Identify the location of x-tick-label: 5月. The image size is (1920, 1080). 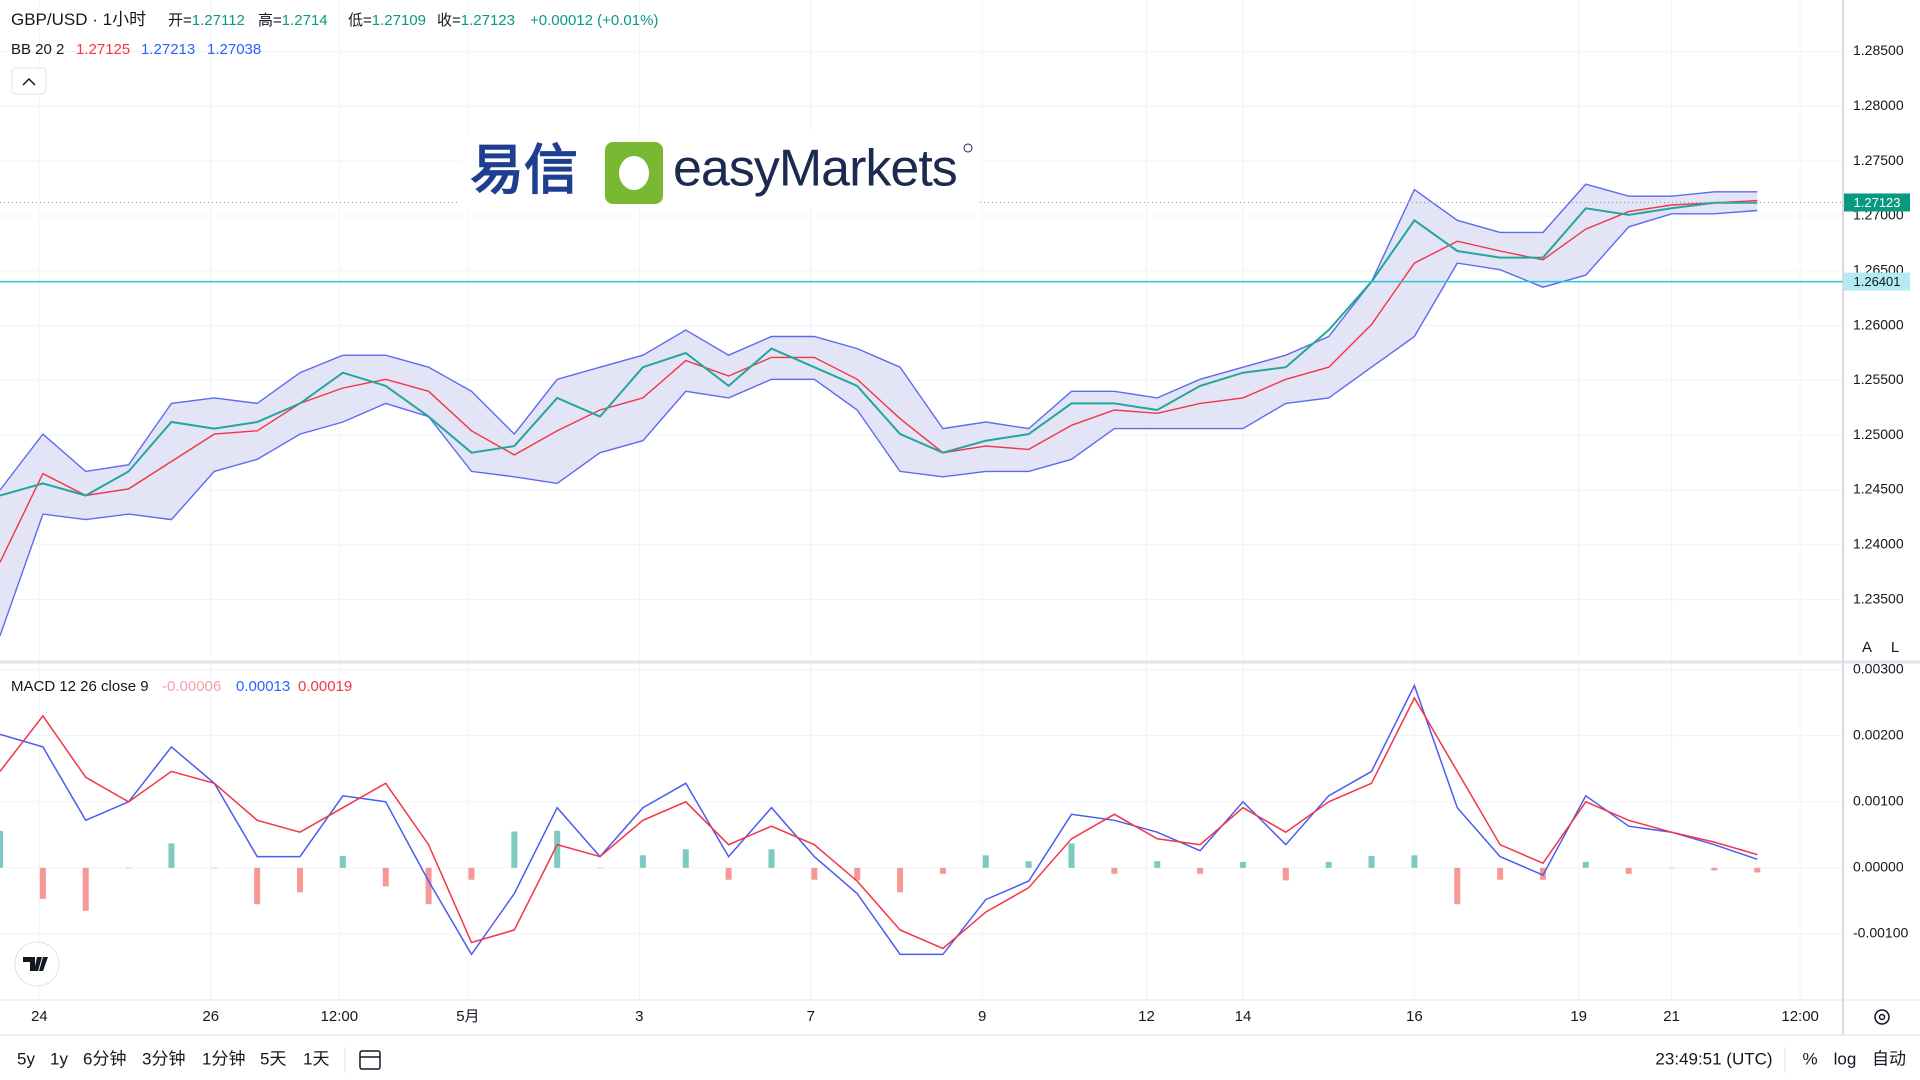
(467, 1016).